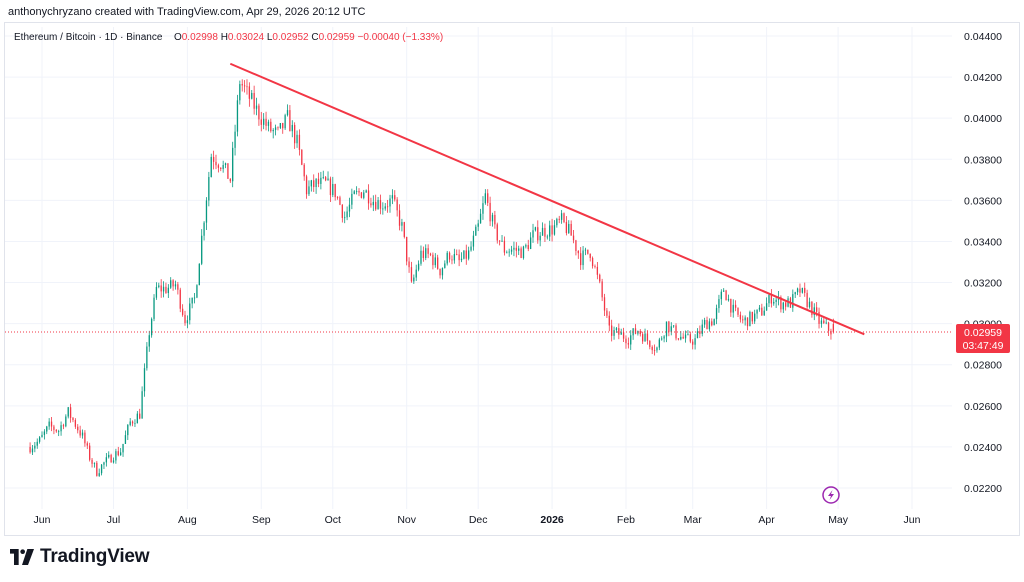 The image size is (1024, 582). Describe the element at coordinates (983, 119) in the screenshot. I see `y-tick-label: 0.04000` at that location.